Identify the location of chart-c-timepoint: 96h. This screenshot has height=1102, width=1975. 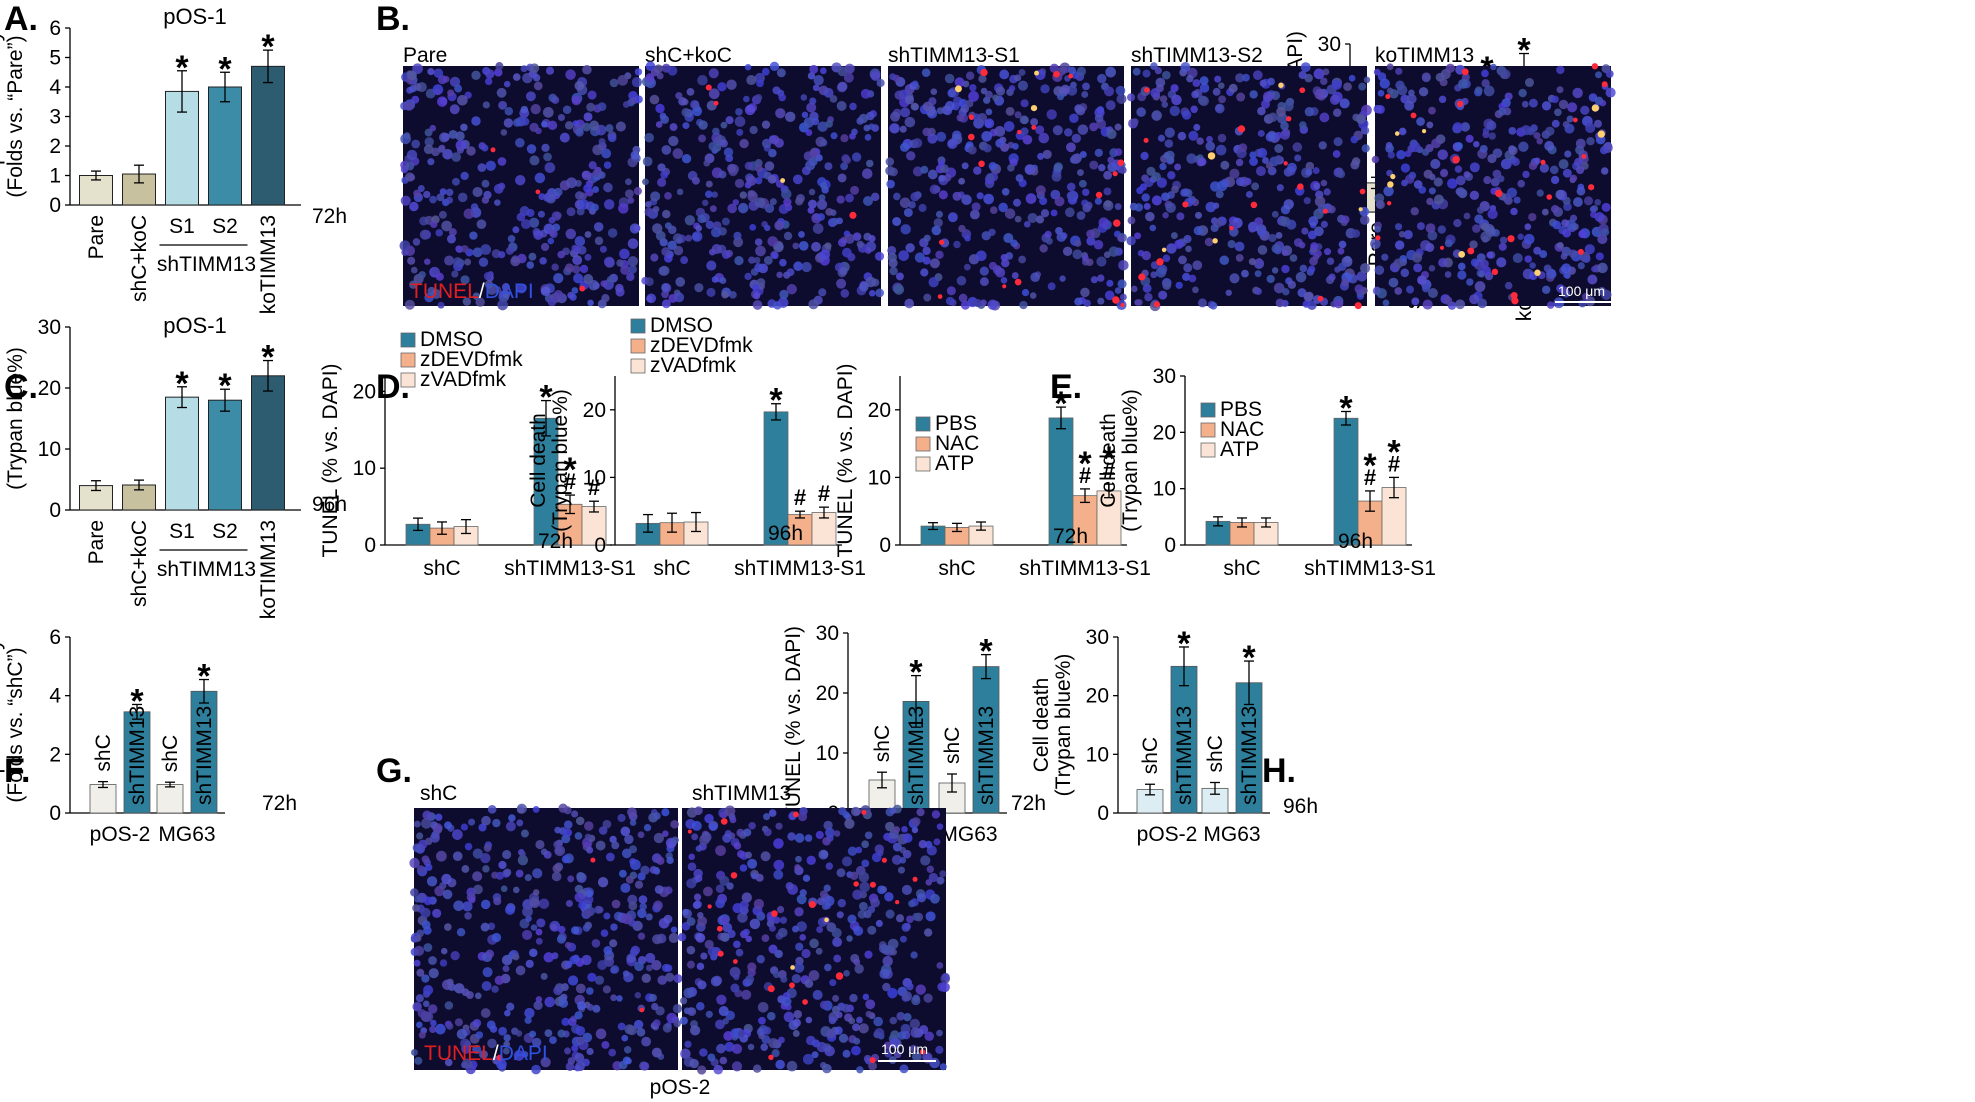
(329, 504).